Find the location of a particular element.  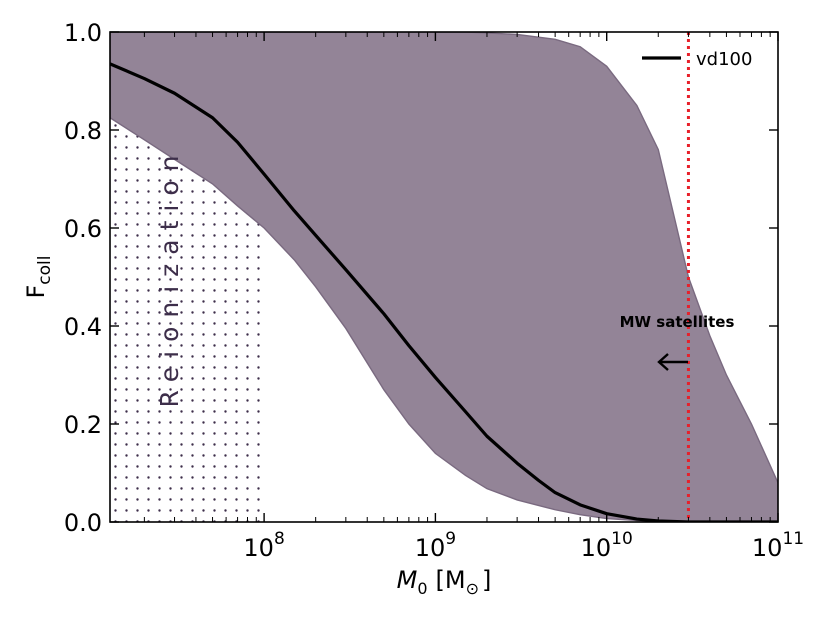

y-axis-label-main: F is located at coordinates (36, 292).